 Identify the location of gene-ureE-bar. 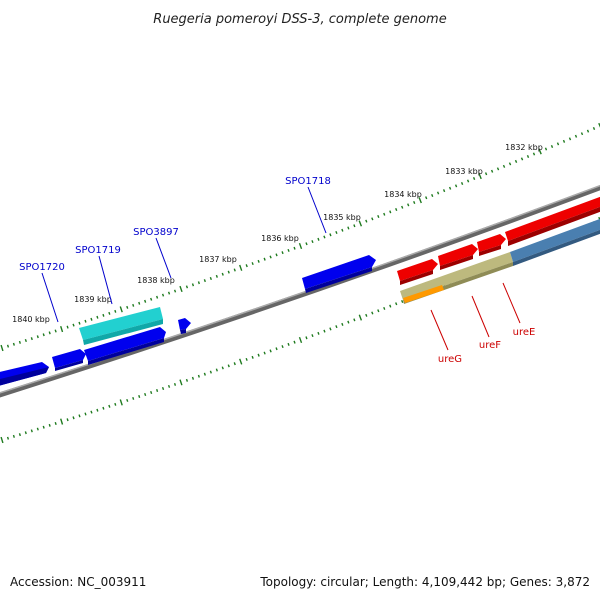
(555, 239).